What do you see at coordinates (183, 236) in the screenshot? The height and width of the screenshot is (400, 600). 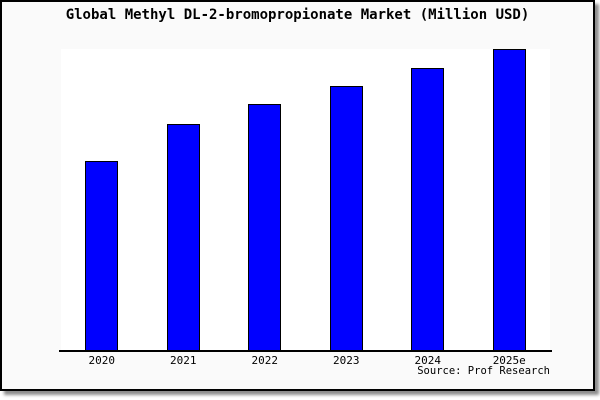 I see `bar-2021` at bounding box center [183, 236].